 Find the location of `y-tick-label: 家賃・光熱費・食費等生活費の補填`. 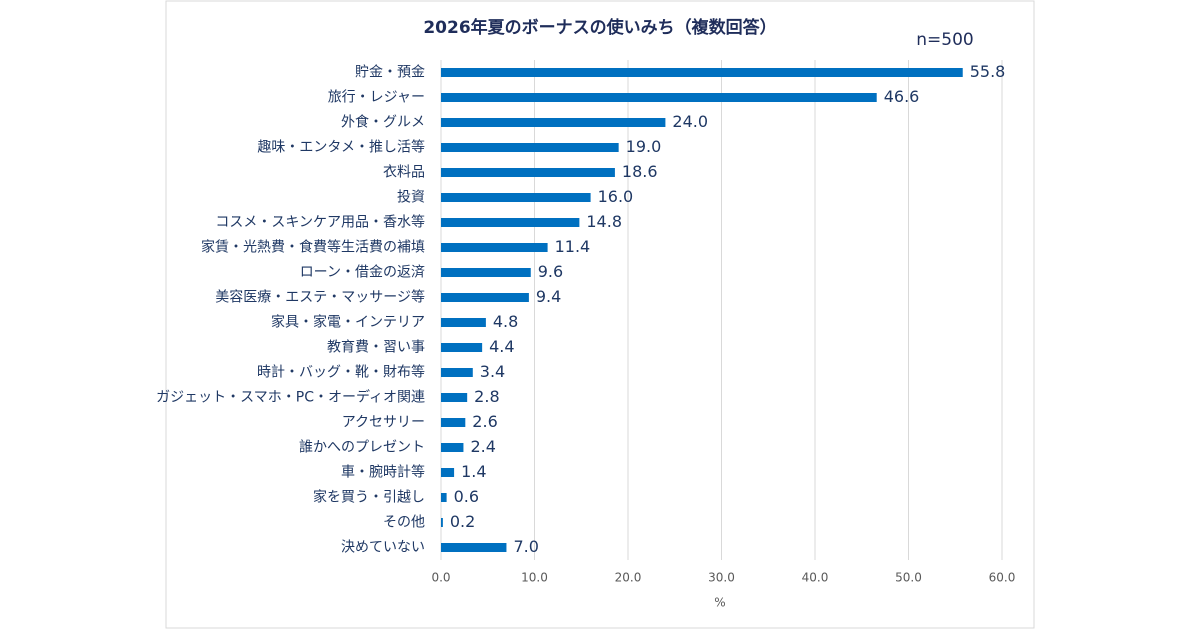

y-tick-label: 家賃・光熱費・食費等生活費の補填 is located at coordinates (313, 247).